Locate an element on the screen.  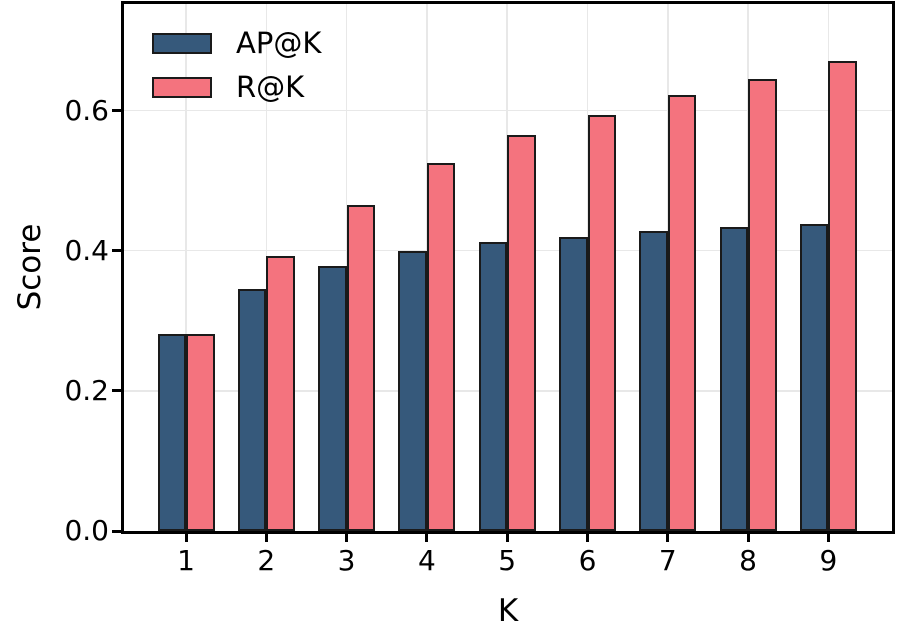
bar-apk-k6 is located at coordinates (573, 383).